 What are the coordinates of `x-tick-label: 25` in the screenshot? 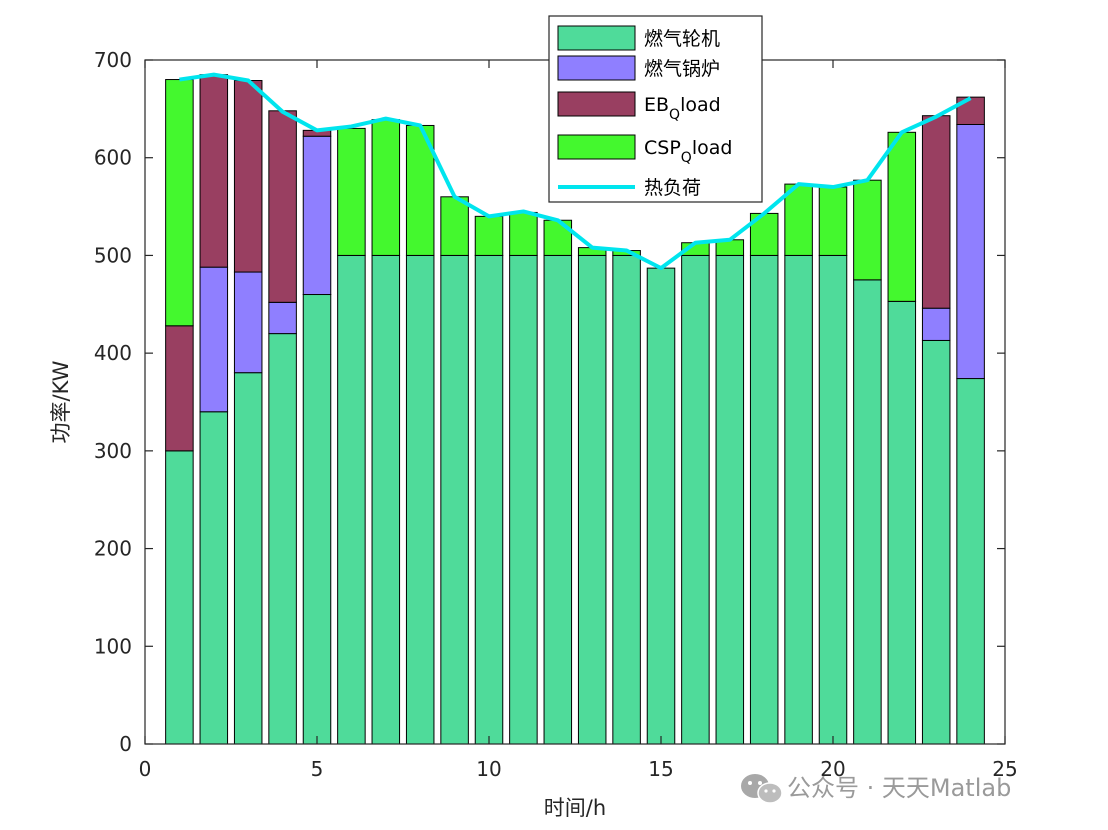 It's located at (1004, 769).